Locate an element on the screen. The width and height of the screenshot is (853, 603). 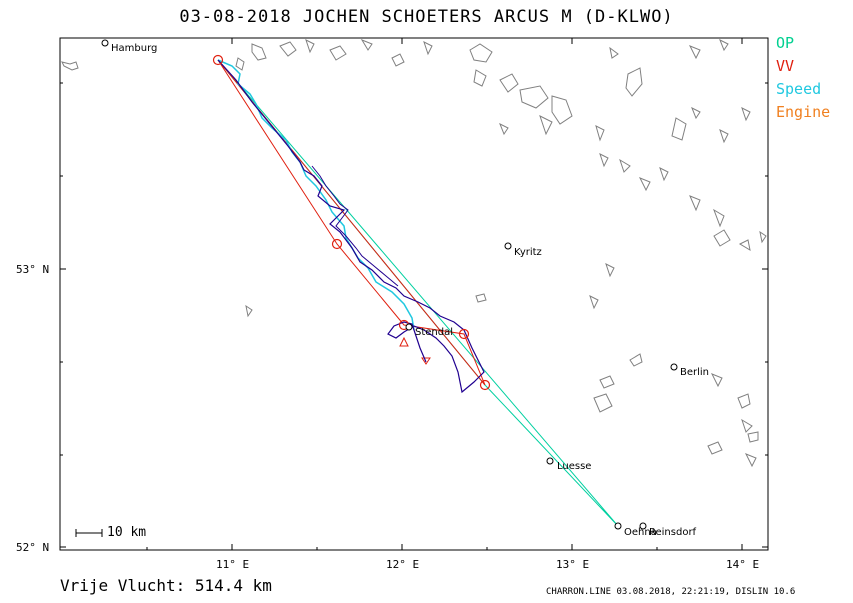
place-label: Hamburg is located at coordinates (134, 48).